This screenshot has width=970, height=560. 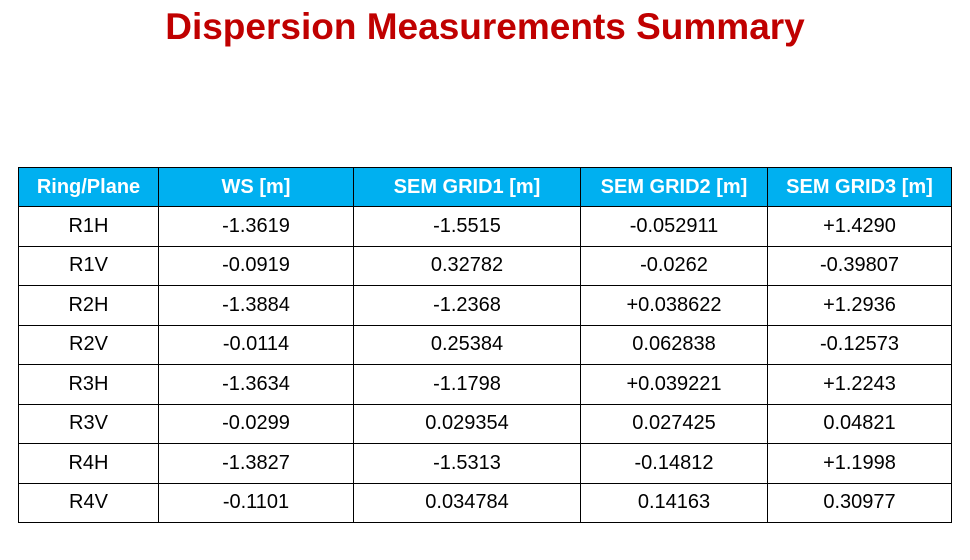 What do you see at coordinates (467, 226) in the screenshot?
I see `cell-sem-grid1: -1.5515` at bounding box center [467, 226].